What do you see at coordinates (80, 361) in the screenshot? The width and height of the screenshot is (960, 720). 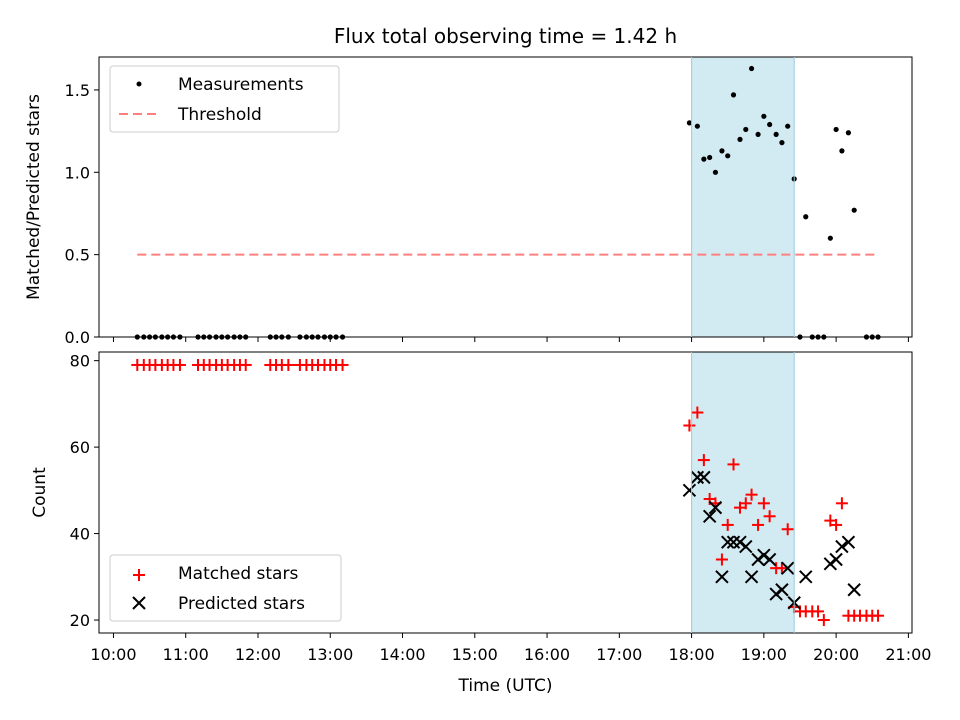 I see `bottom-ytick-label-3: 80` at bounding box center [80, 361].